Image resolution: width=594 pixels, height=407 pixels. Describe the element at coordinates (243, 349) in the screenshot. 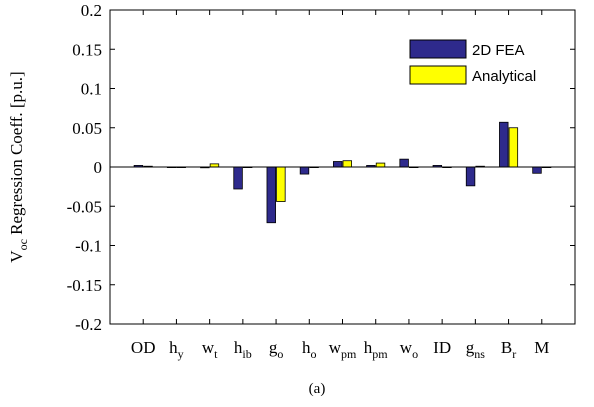

I see `x-tick-label-3: hib` at that location.